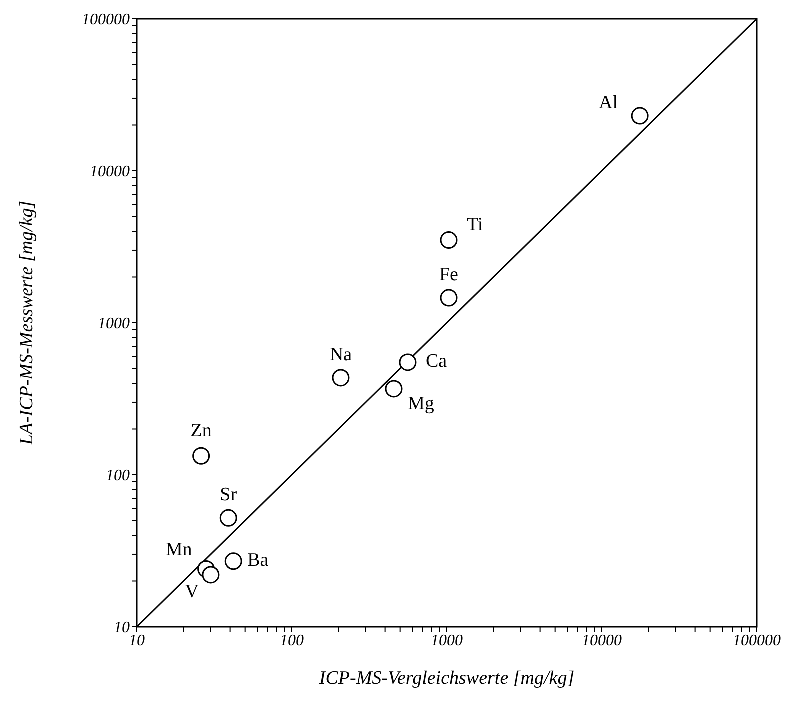 This screenshot has height=707, width=792. I want to click on annotation: V, so click(192, 591).